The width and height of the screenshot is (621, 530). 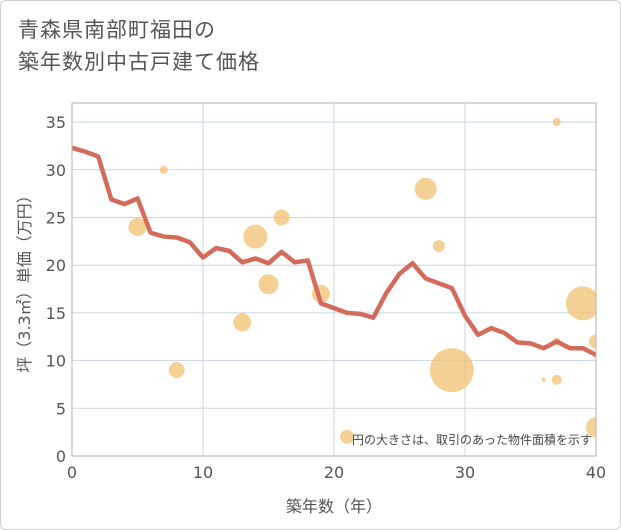 What do you see at coordinates (61, 408) in the screenshot?
I see `y-tick-label: 5` at bounding box center [61, 408].